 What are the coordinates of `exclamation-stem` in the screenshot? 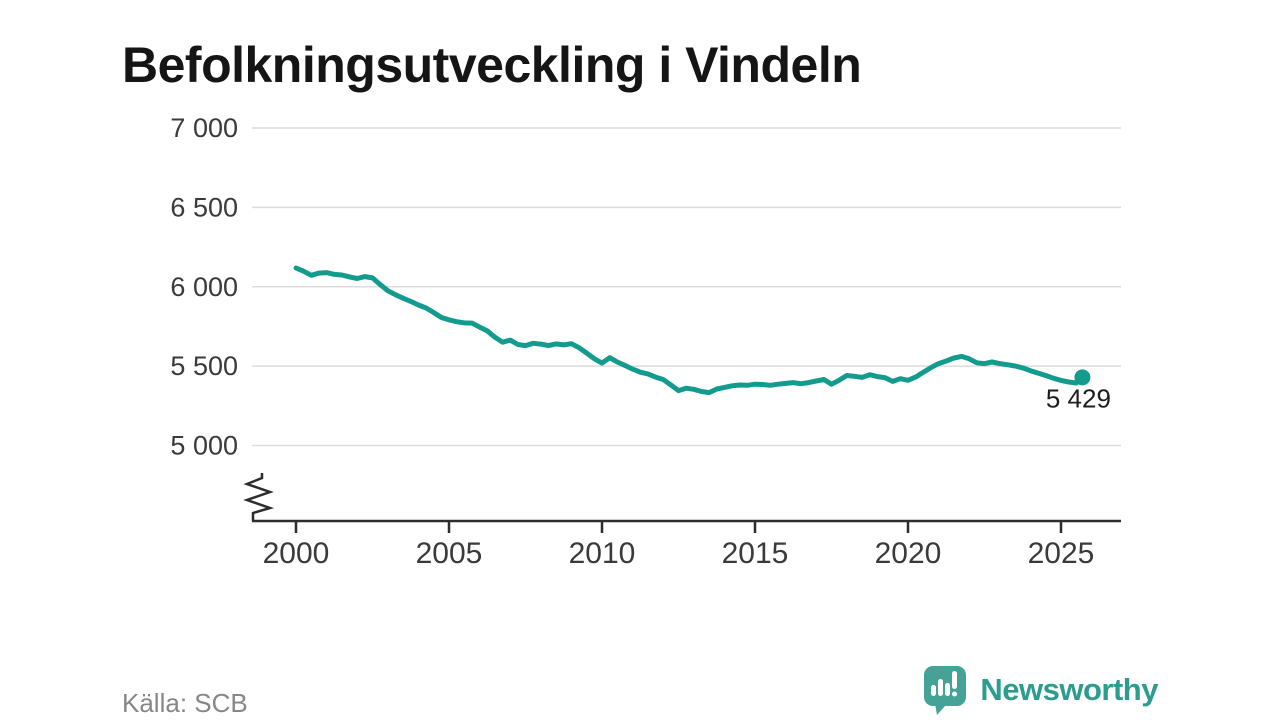 It's located at (955, 680).